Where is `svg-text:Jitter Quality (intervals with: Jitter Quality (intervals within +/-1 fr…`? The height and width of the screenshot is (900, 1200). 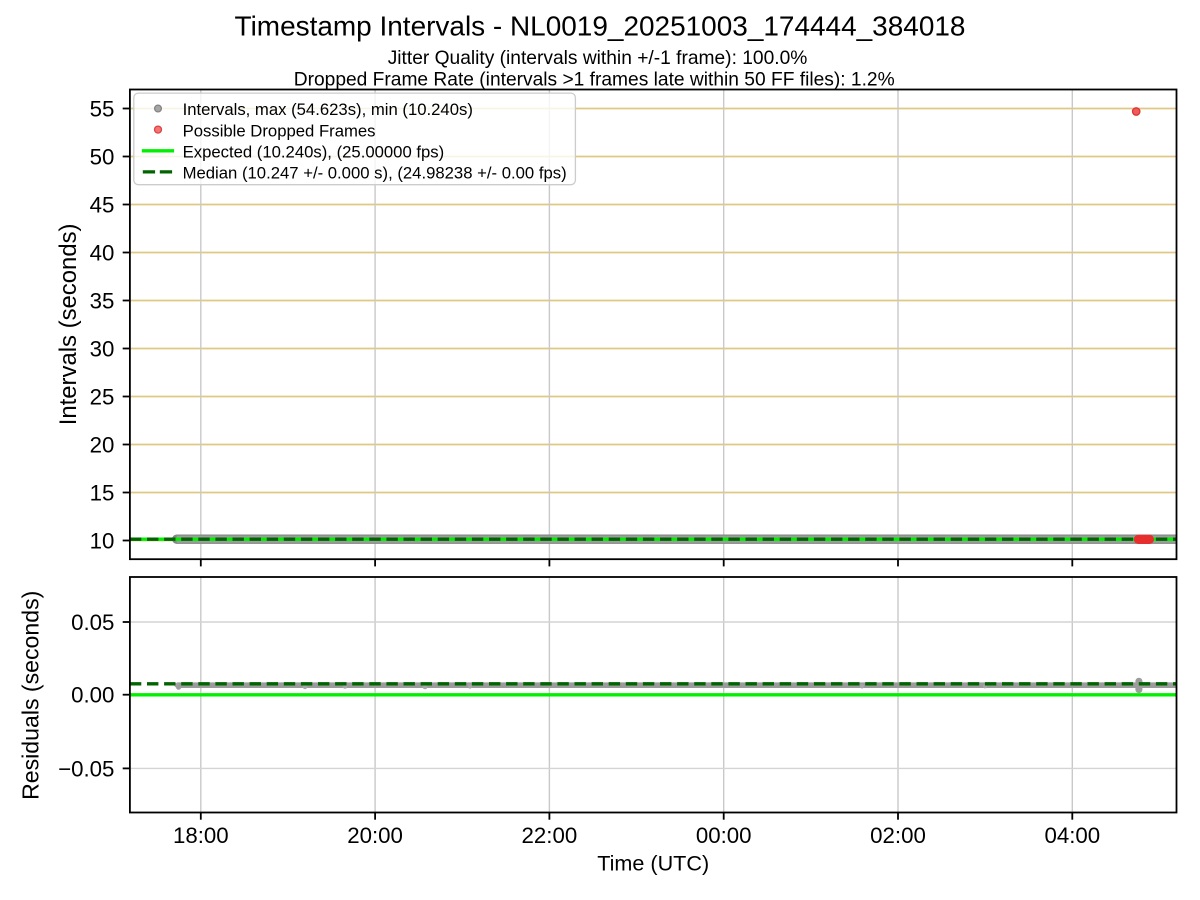
svg-text:Jitter Quality (intervals with: Jitter Quality (intervals within +/-1 fr… is located at coordinates (598, 58).